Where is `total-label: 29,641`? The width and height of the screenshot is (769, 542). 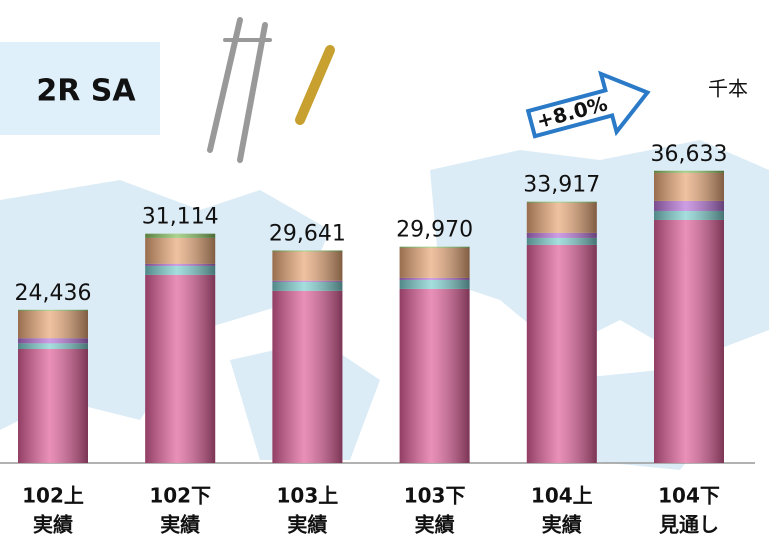
total-label: 29,641 is located at coordinates (307, 233).